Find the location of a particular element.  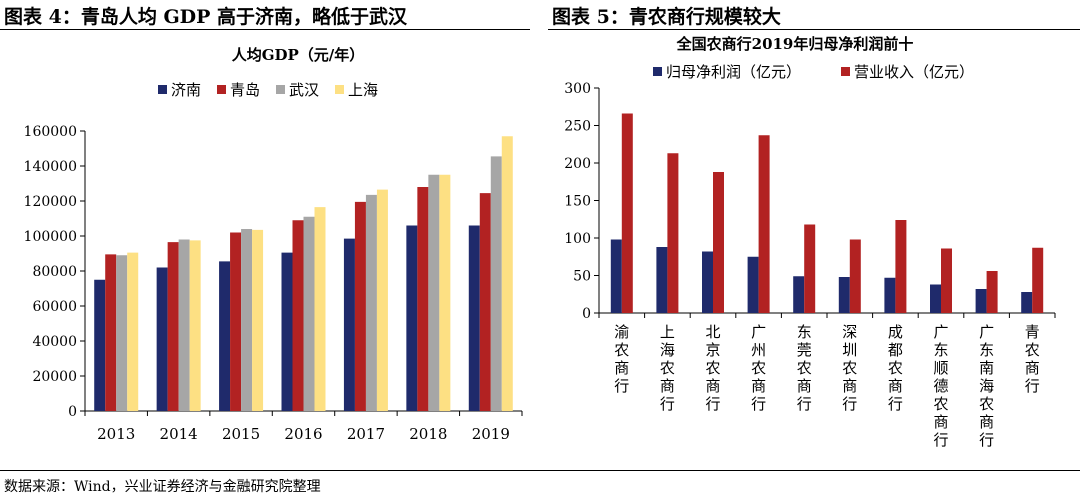

right-figure-title: 图表 5：青农商行规模较大 is located at coordinates (666, 17).